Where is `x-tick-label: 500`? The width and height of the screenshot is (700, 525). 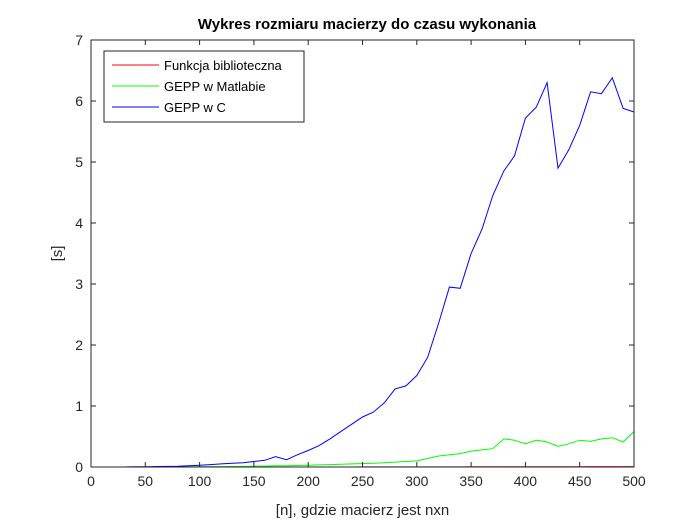 x-tick-label: 500 is located at coordinates (634, 481).